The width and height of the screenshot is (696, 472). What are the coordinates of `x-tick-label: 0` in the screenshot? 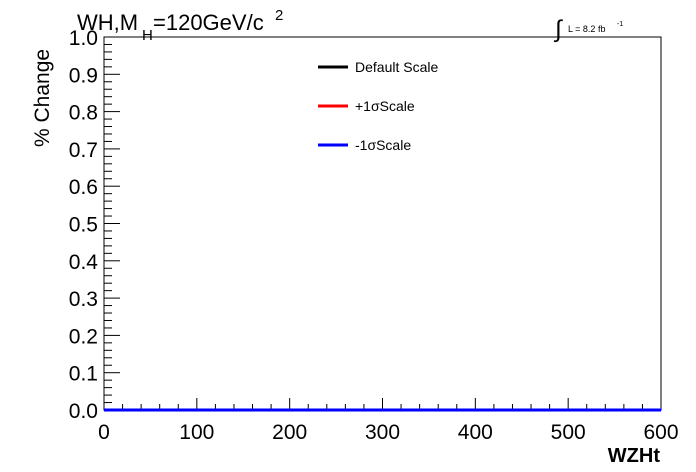 It's located at (104, 432).